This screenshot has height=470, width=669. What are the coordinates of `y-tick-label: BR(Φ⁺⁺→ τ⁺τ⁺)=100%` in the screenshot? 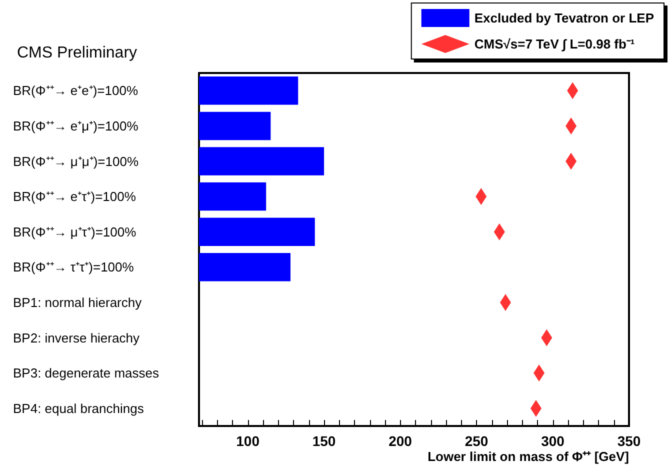 It's located at (73, 267).